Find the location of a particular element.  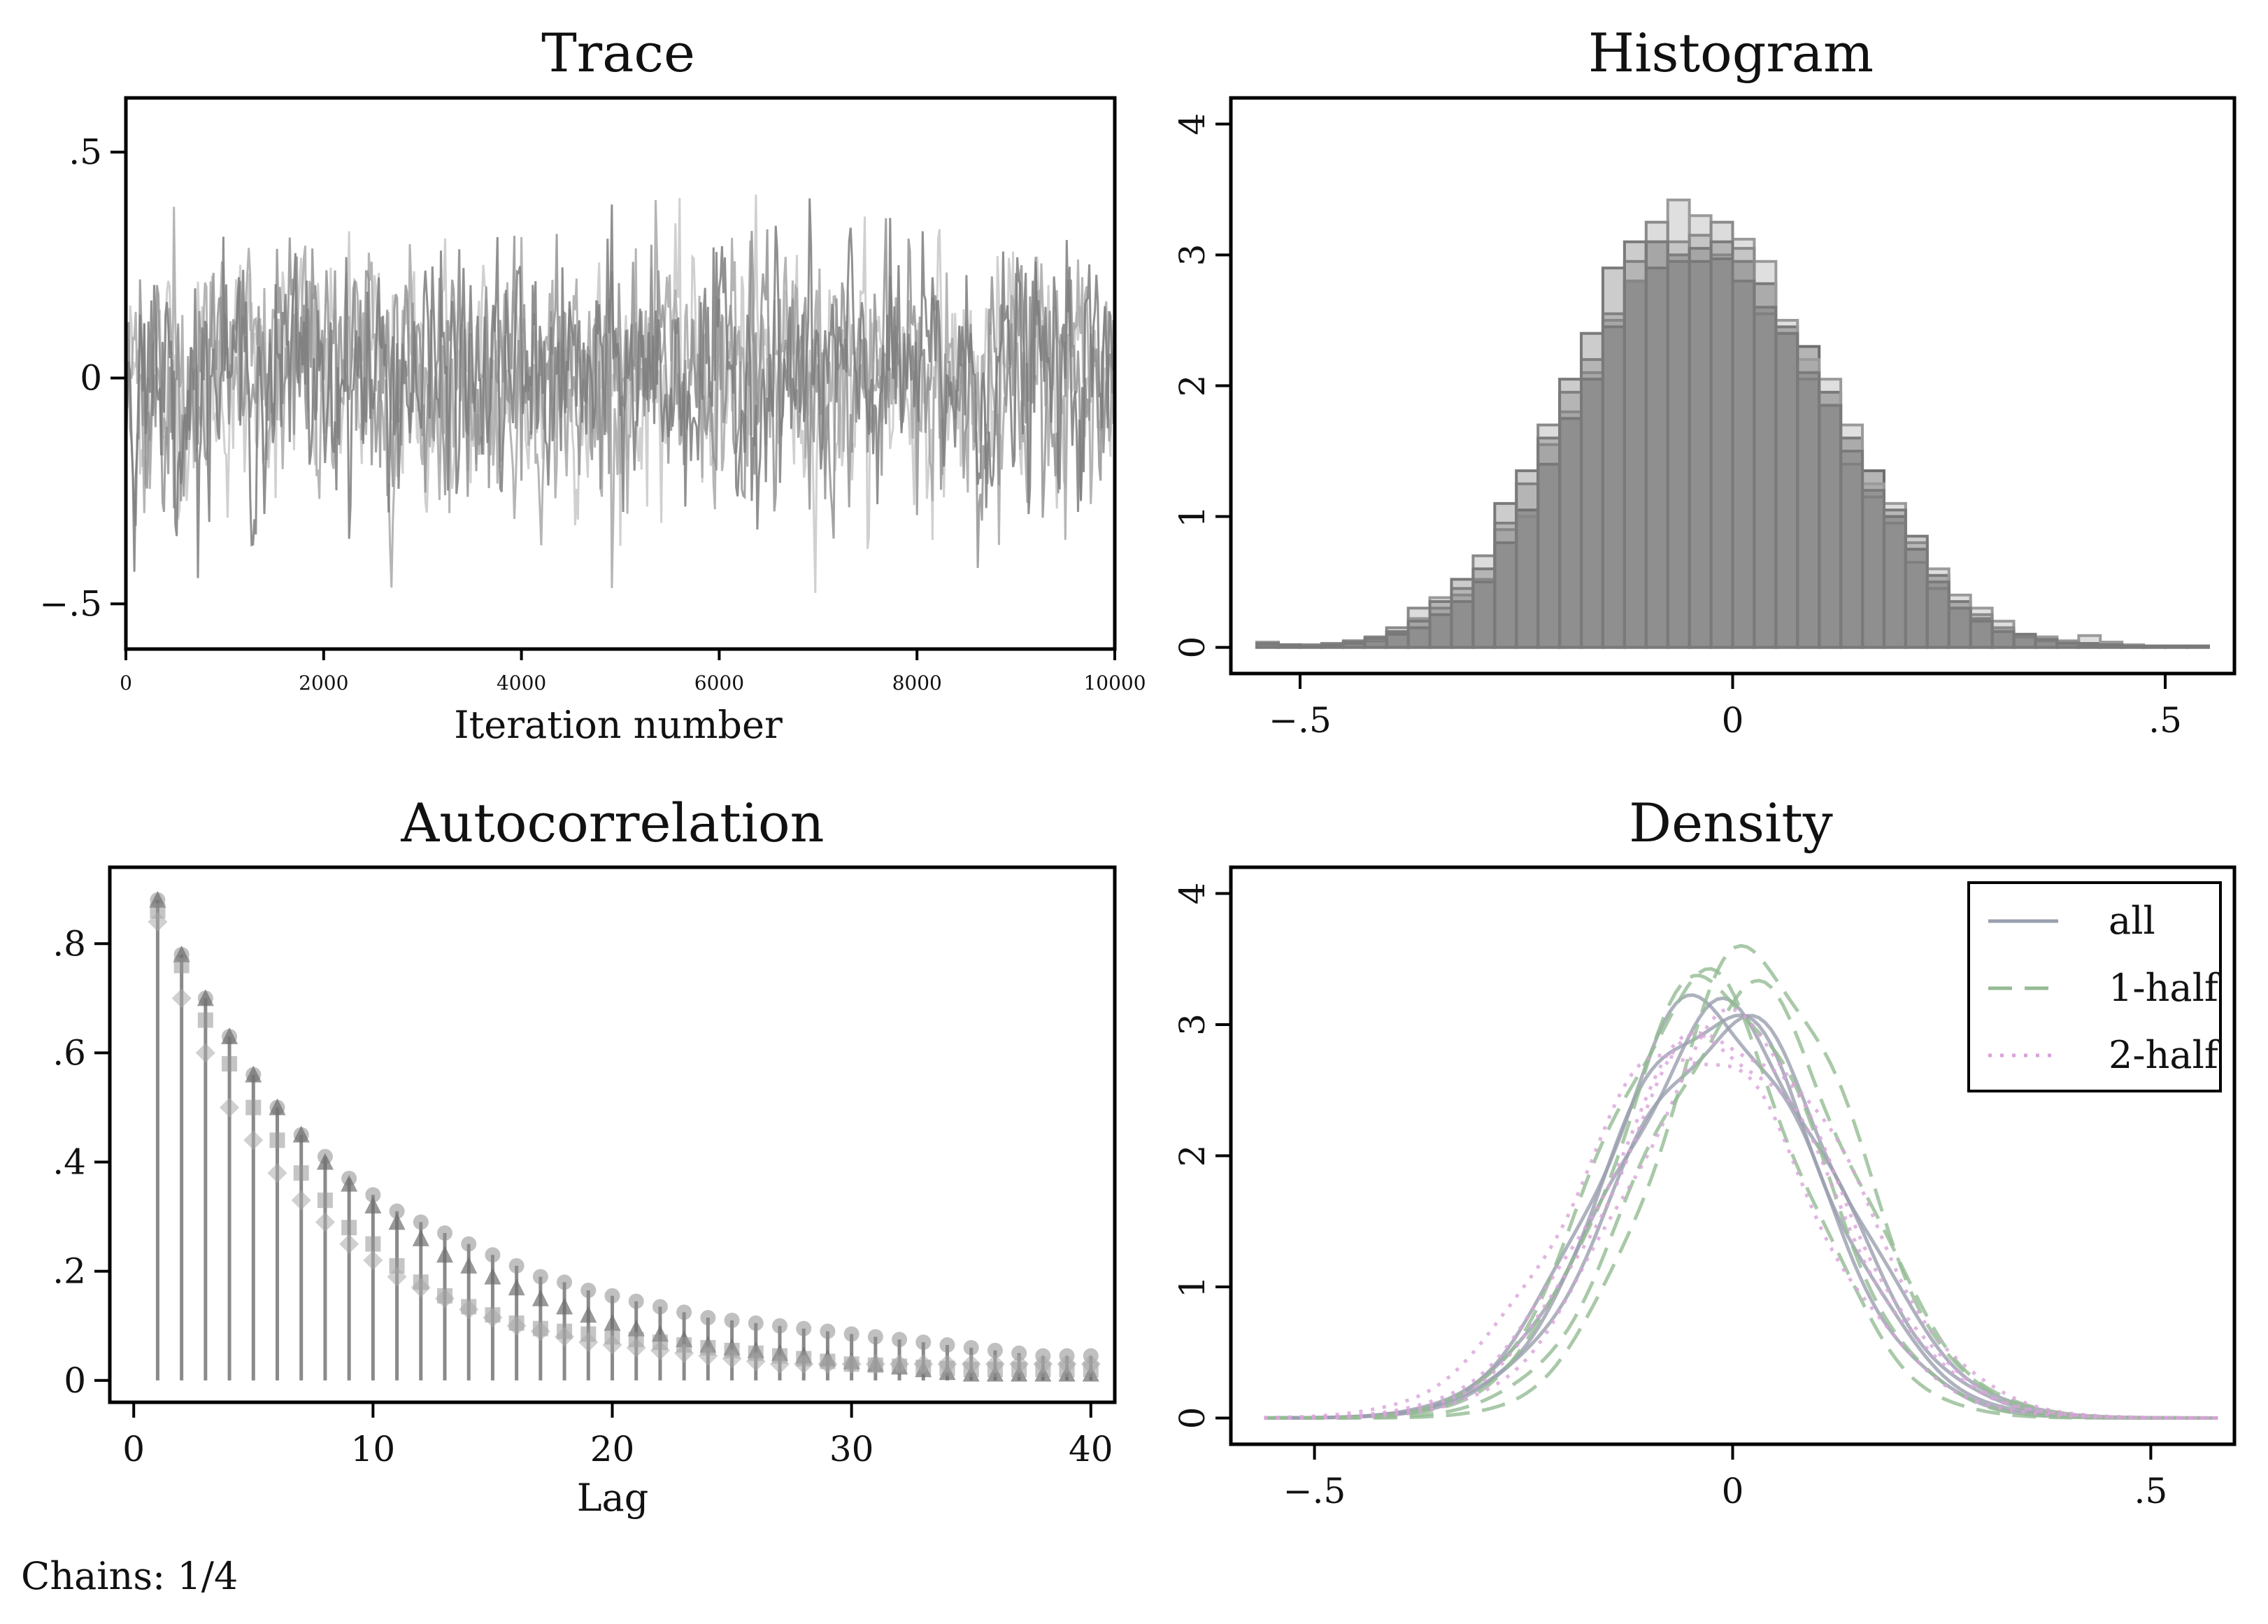

autocorrelation-y-axis: 0 .2 .4 .6 .8 is located at coordinates (81, 1162).